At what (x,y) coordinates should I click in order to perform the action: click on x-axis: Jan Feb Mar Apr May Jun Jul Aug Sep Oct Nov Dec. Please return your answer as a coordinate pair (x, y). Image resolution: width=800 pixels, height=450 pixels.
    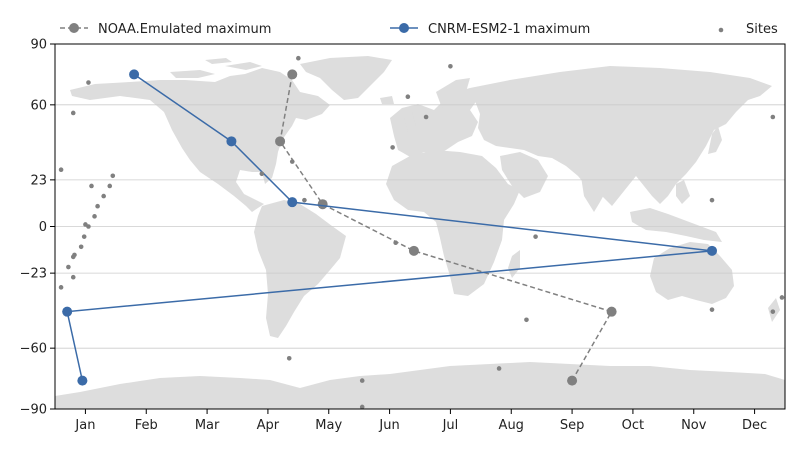
    Looking at the image, I should click on (420, 421).